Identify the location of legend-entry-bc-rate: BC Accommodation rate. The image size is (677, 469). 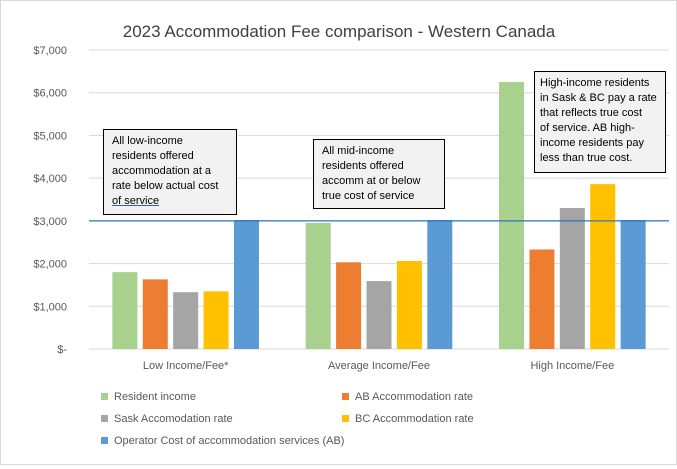
(408, 419).